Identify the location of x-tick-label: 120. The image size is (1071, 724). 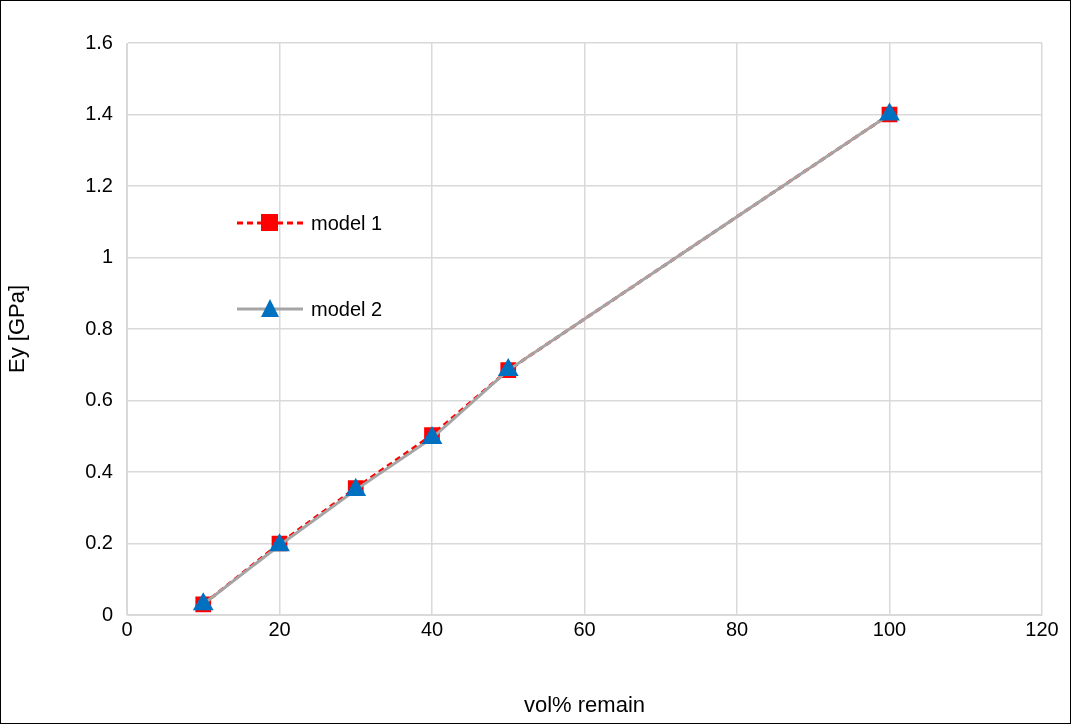
(1042, 628).